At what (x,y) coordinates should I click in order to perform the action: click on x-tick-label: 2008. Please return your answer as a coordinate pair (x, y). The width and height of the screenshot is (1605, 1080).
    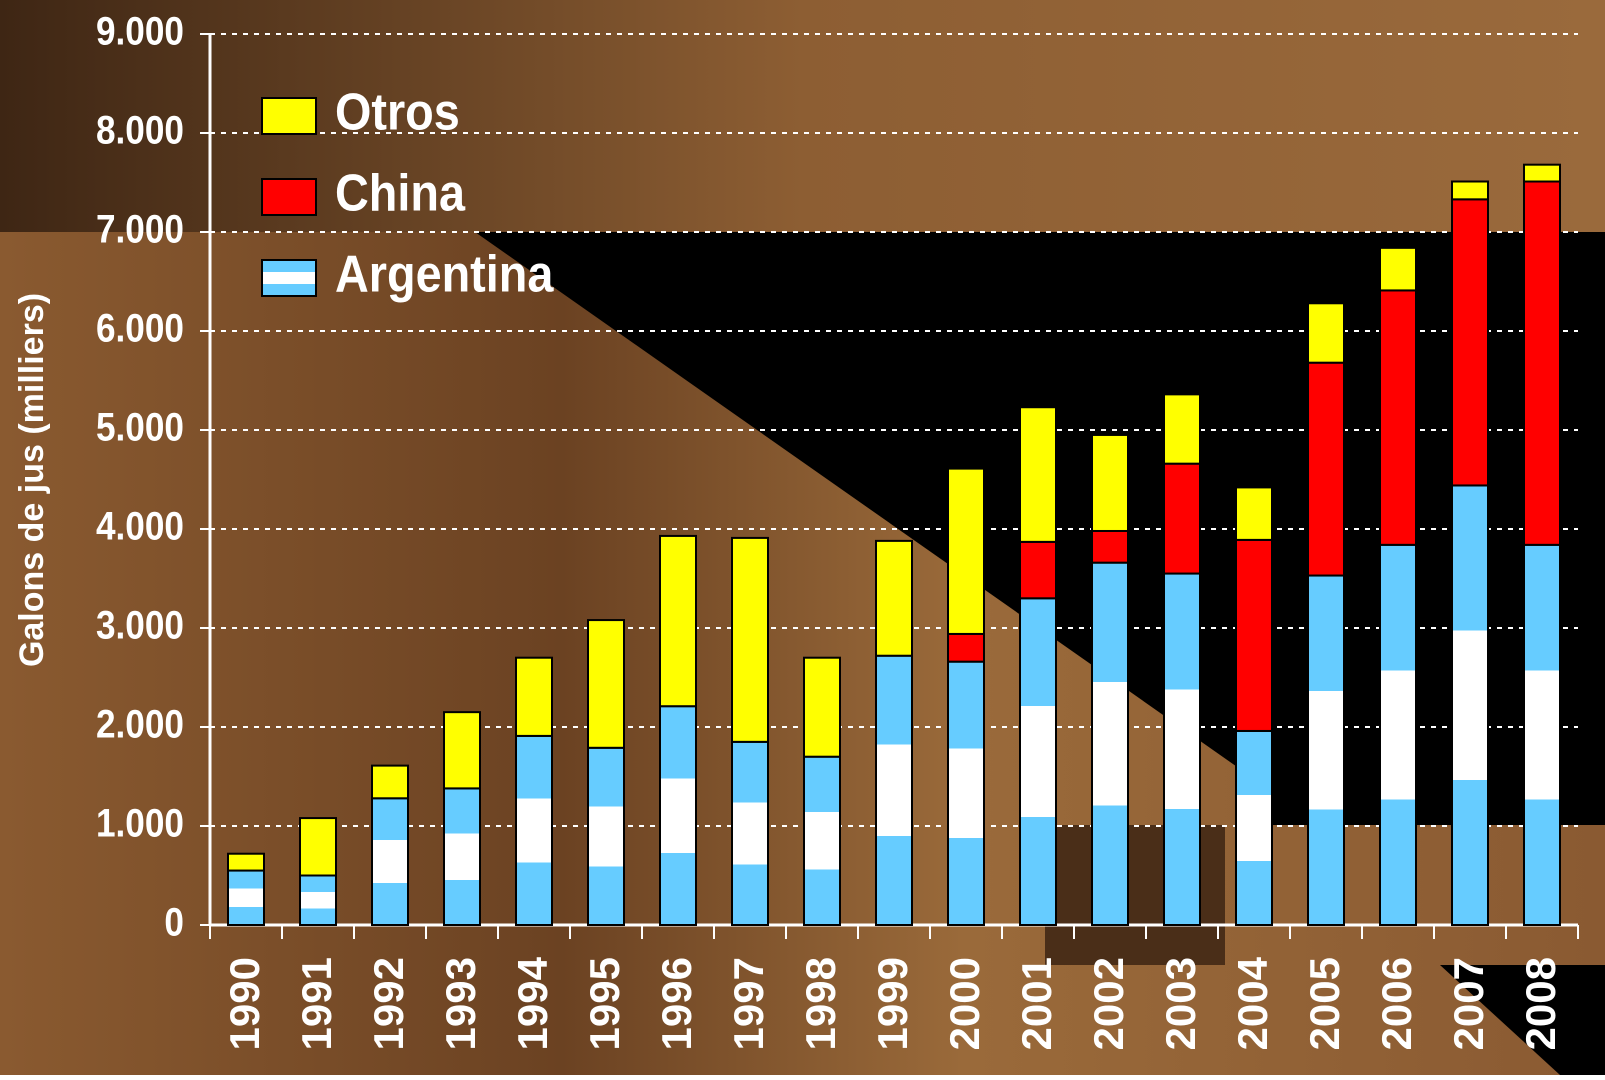
    Looking at the image, I should click on (1540, 1003).